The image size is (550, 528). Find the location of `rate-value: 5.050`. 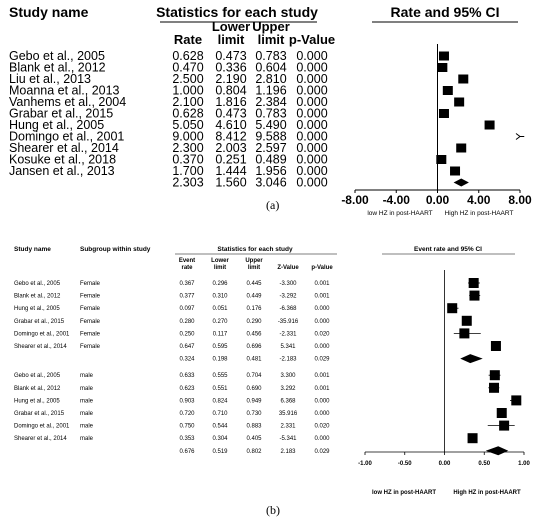

rate-value: 5.050 is located at coordinates (187, 125).